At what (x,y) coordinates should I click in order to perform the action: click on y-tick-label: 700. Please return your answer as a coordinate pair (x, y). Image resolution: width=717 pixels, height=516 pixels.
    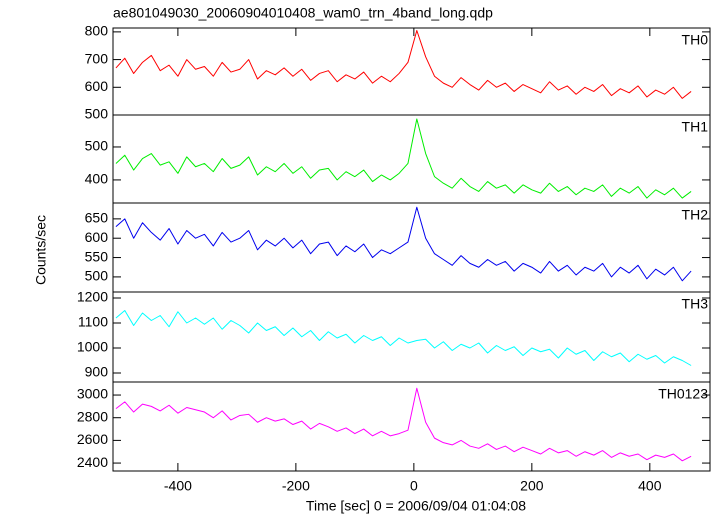
    Looking at the image, I should click on (97, 58).